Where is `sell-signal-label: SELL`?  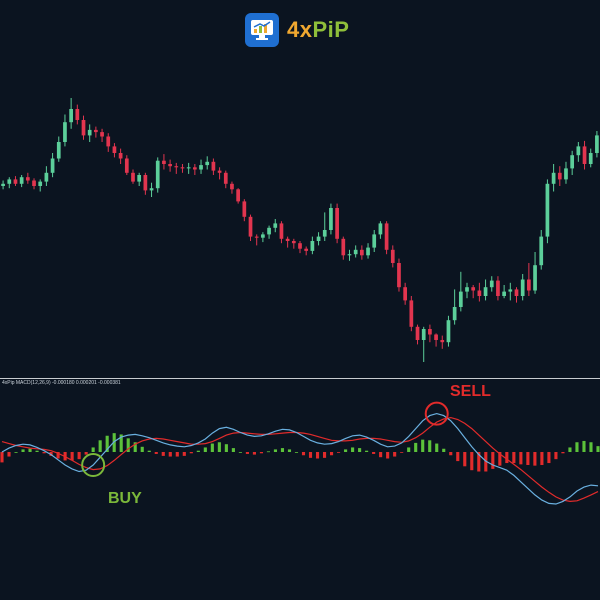 sell-signal-label: SELL is located at coordinates (470, 391).